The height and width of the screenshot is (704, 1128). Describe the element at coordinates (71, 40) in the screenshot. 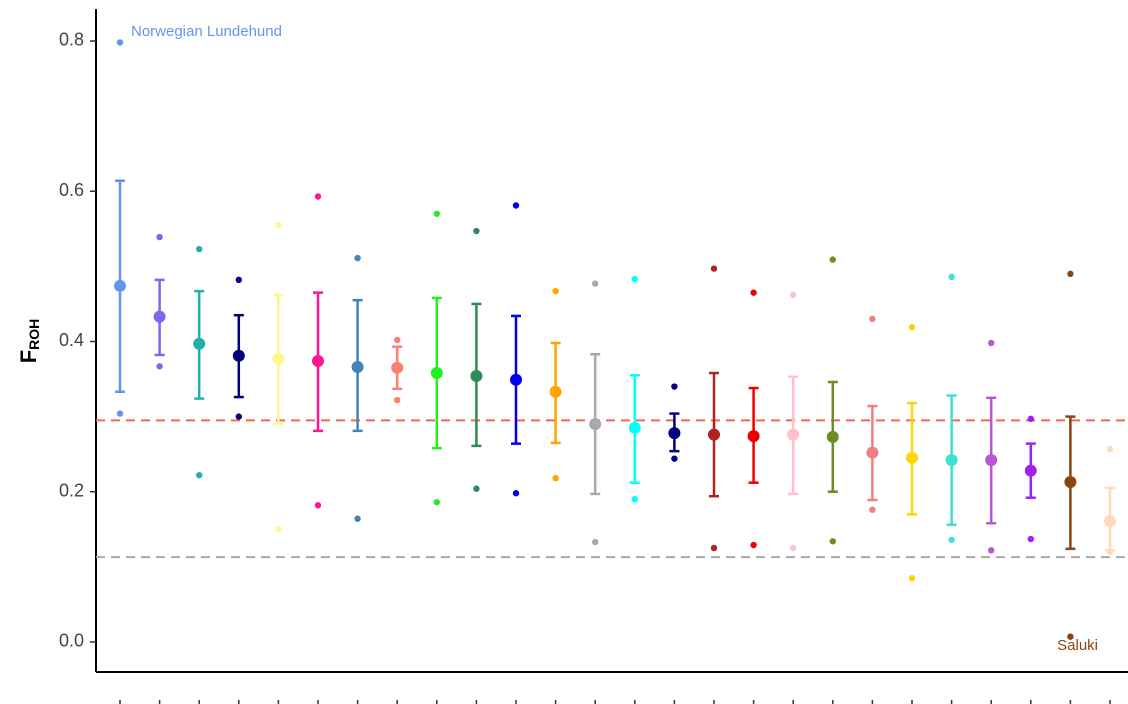

I see `y-tick-label: 0.8` at that location.